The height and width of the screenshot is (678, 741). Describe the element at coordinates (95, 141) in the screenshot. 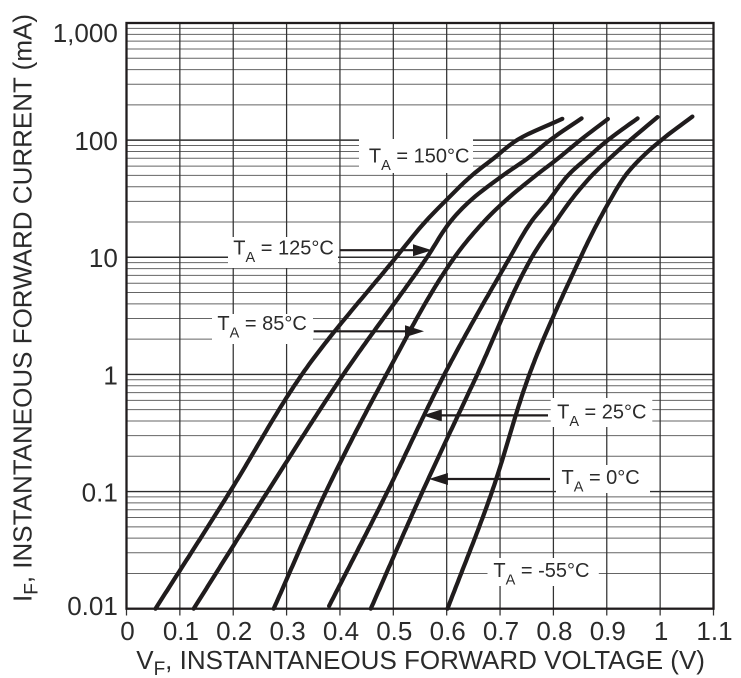

I see `svg-text: 100` at that location.